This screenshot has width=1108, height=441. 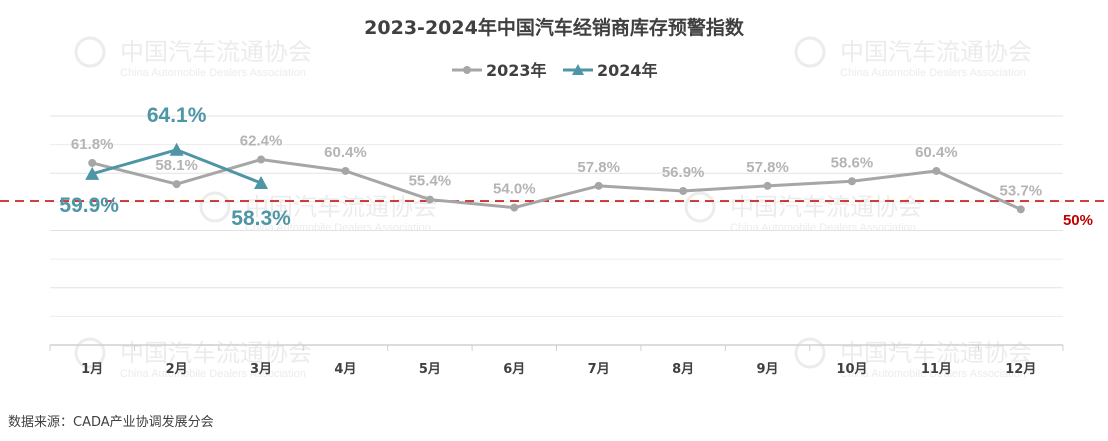 I want to click on x-tick-label: 2月, so click(x=177, y=369).